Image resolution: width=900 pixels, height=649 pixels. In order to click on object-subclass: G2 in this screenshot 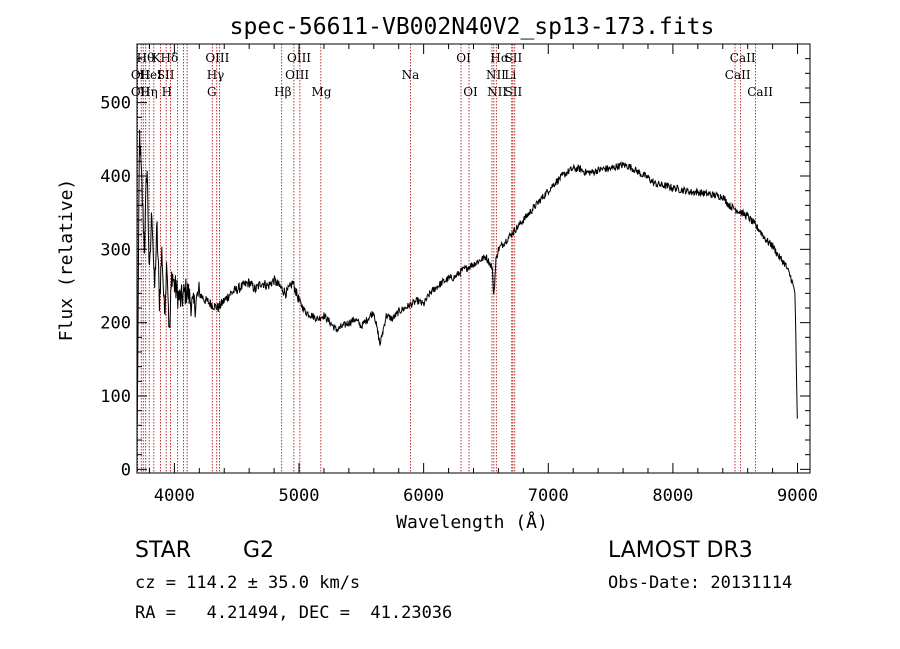, I will do `click(259, 550)`.